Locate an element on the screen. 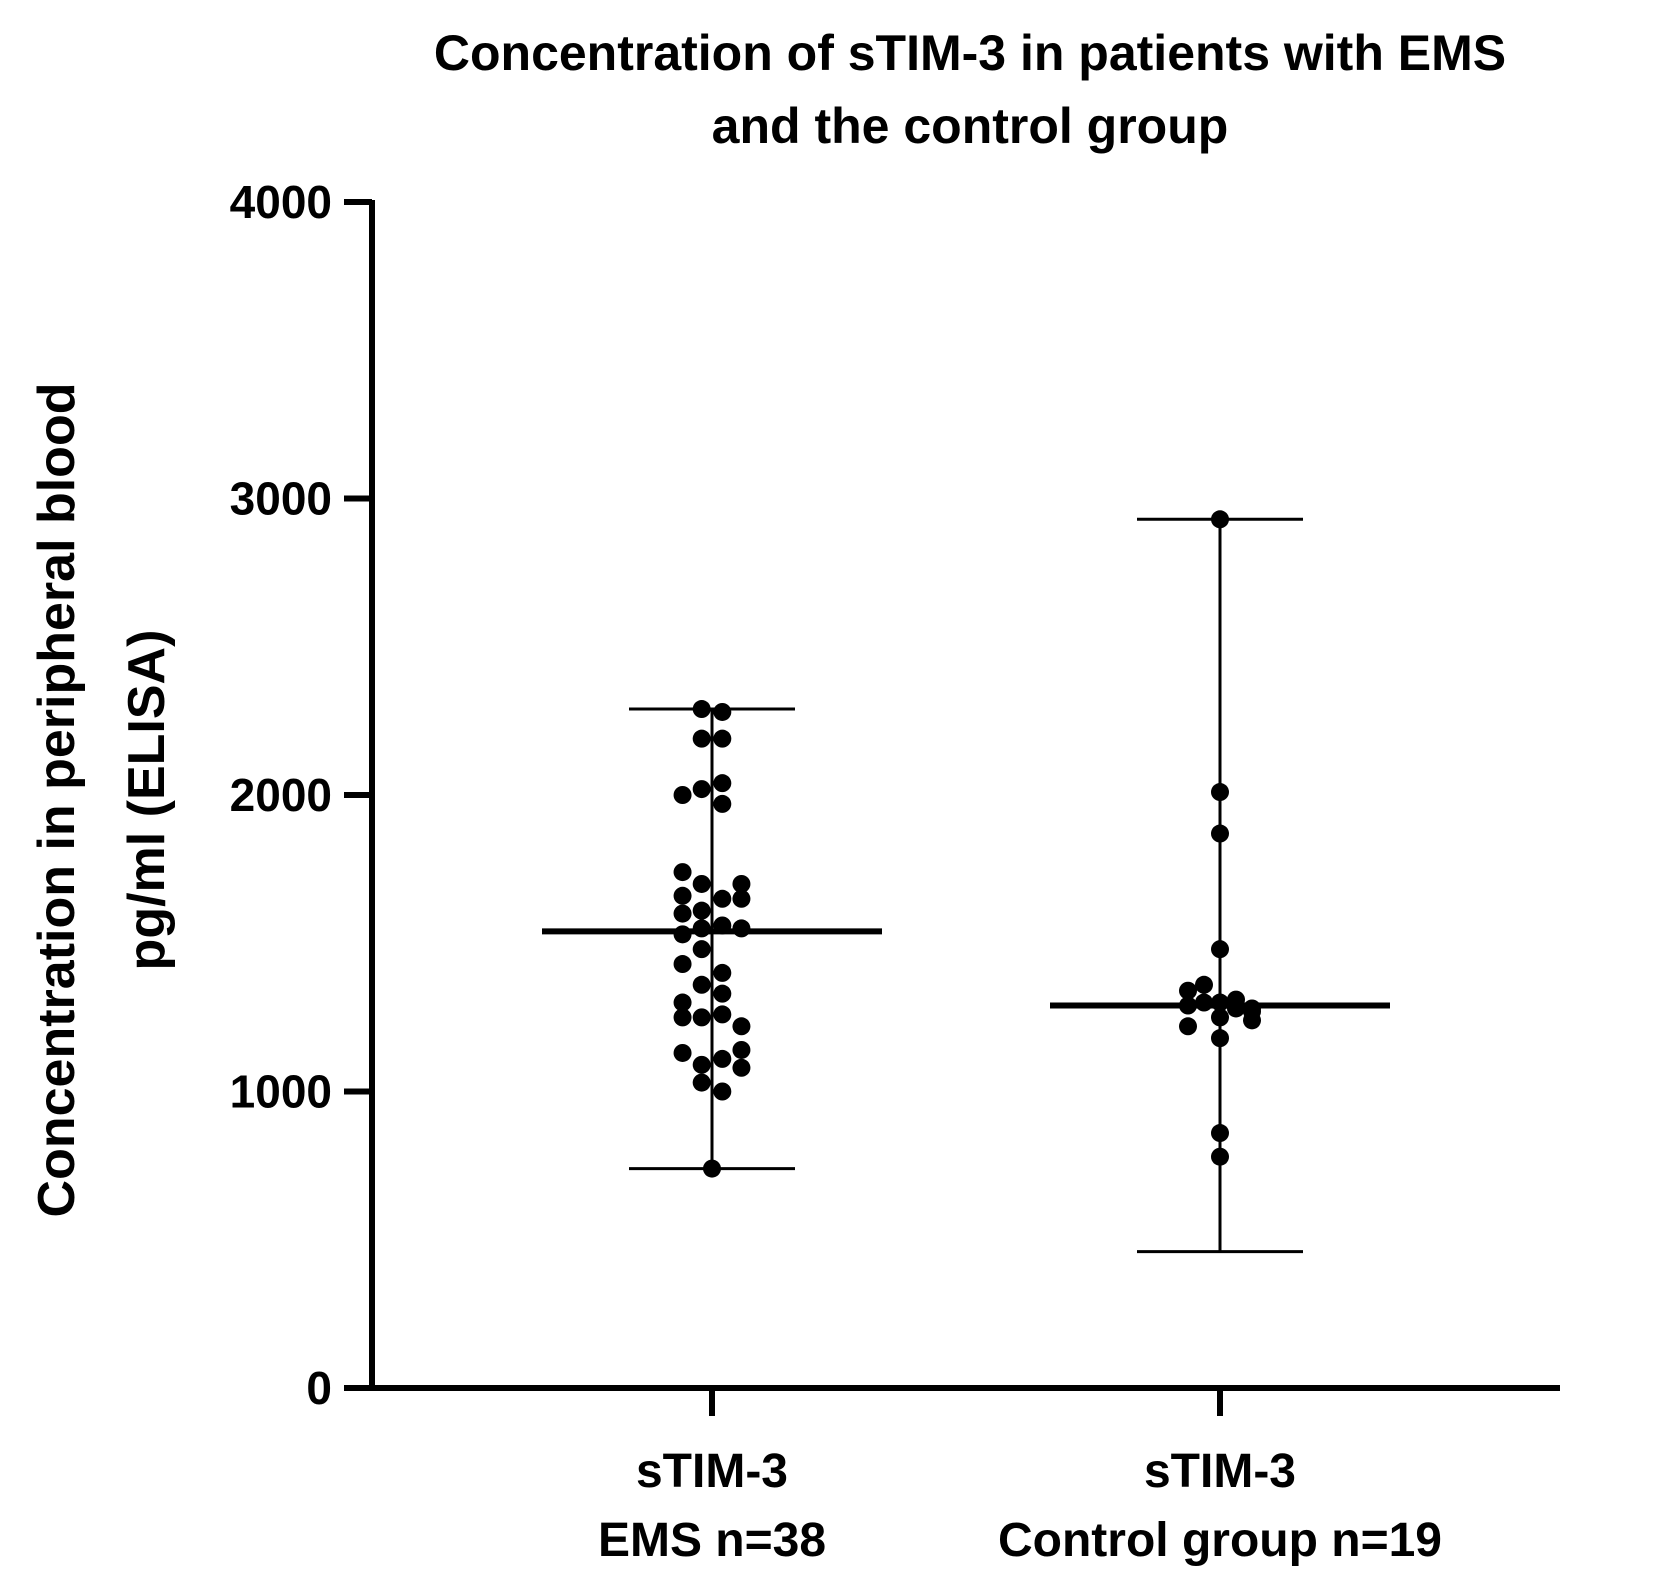  y-axis-label-line-2: pg/ml (ELISA) is located at coordinates (147, 800).